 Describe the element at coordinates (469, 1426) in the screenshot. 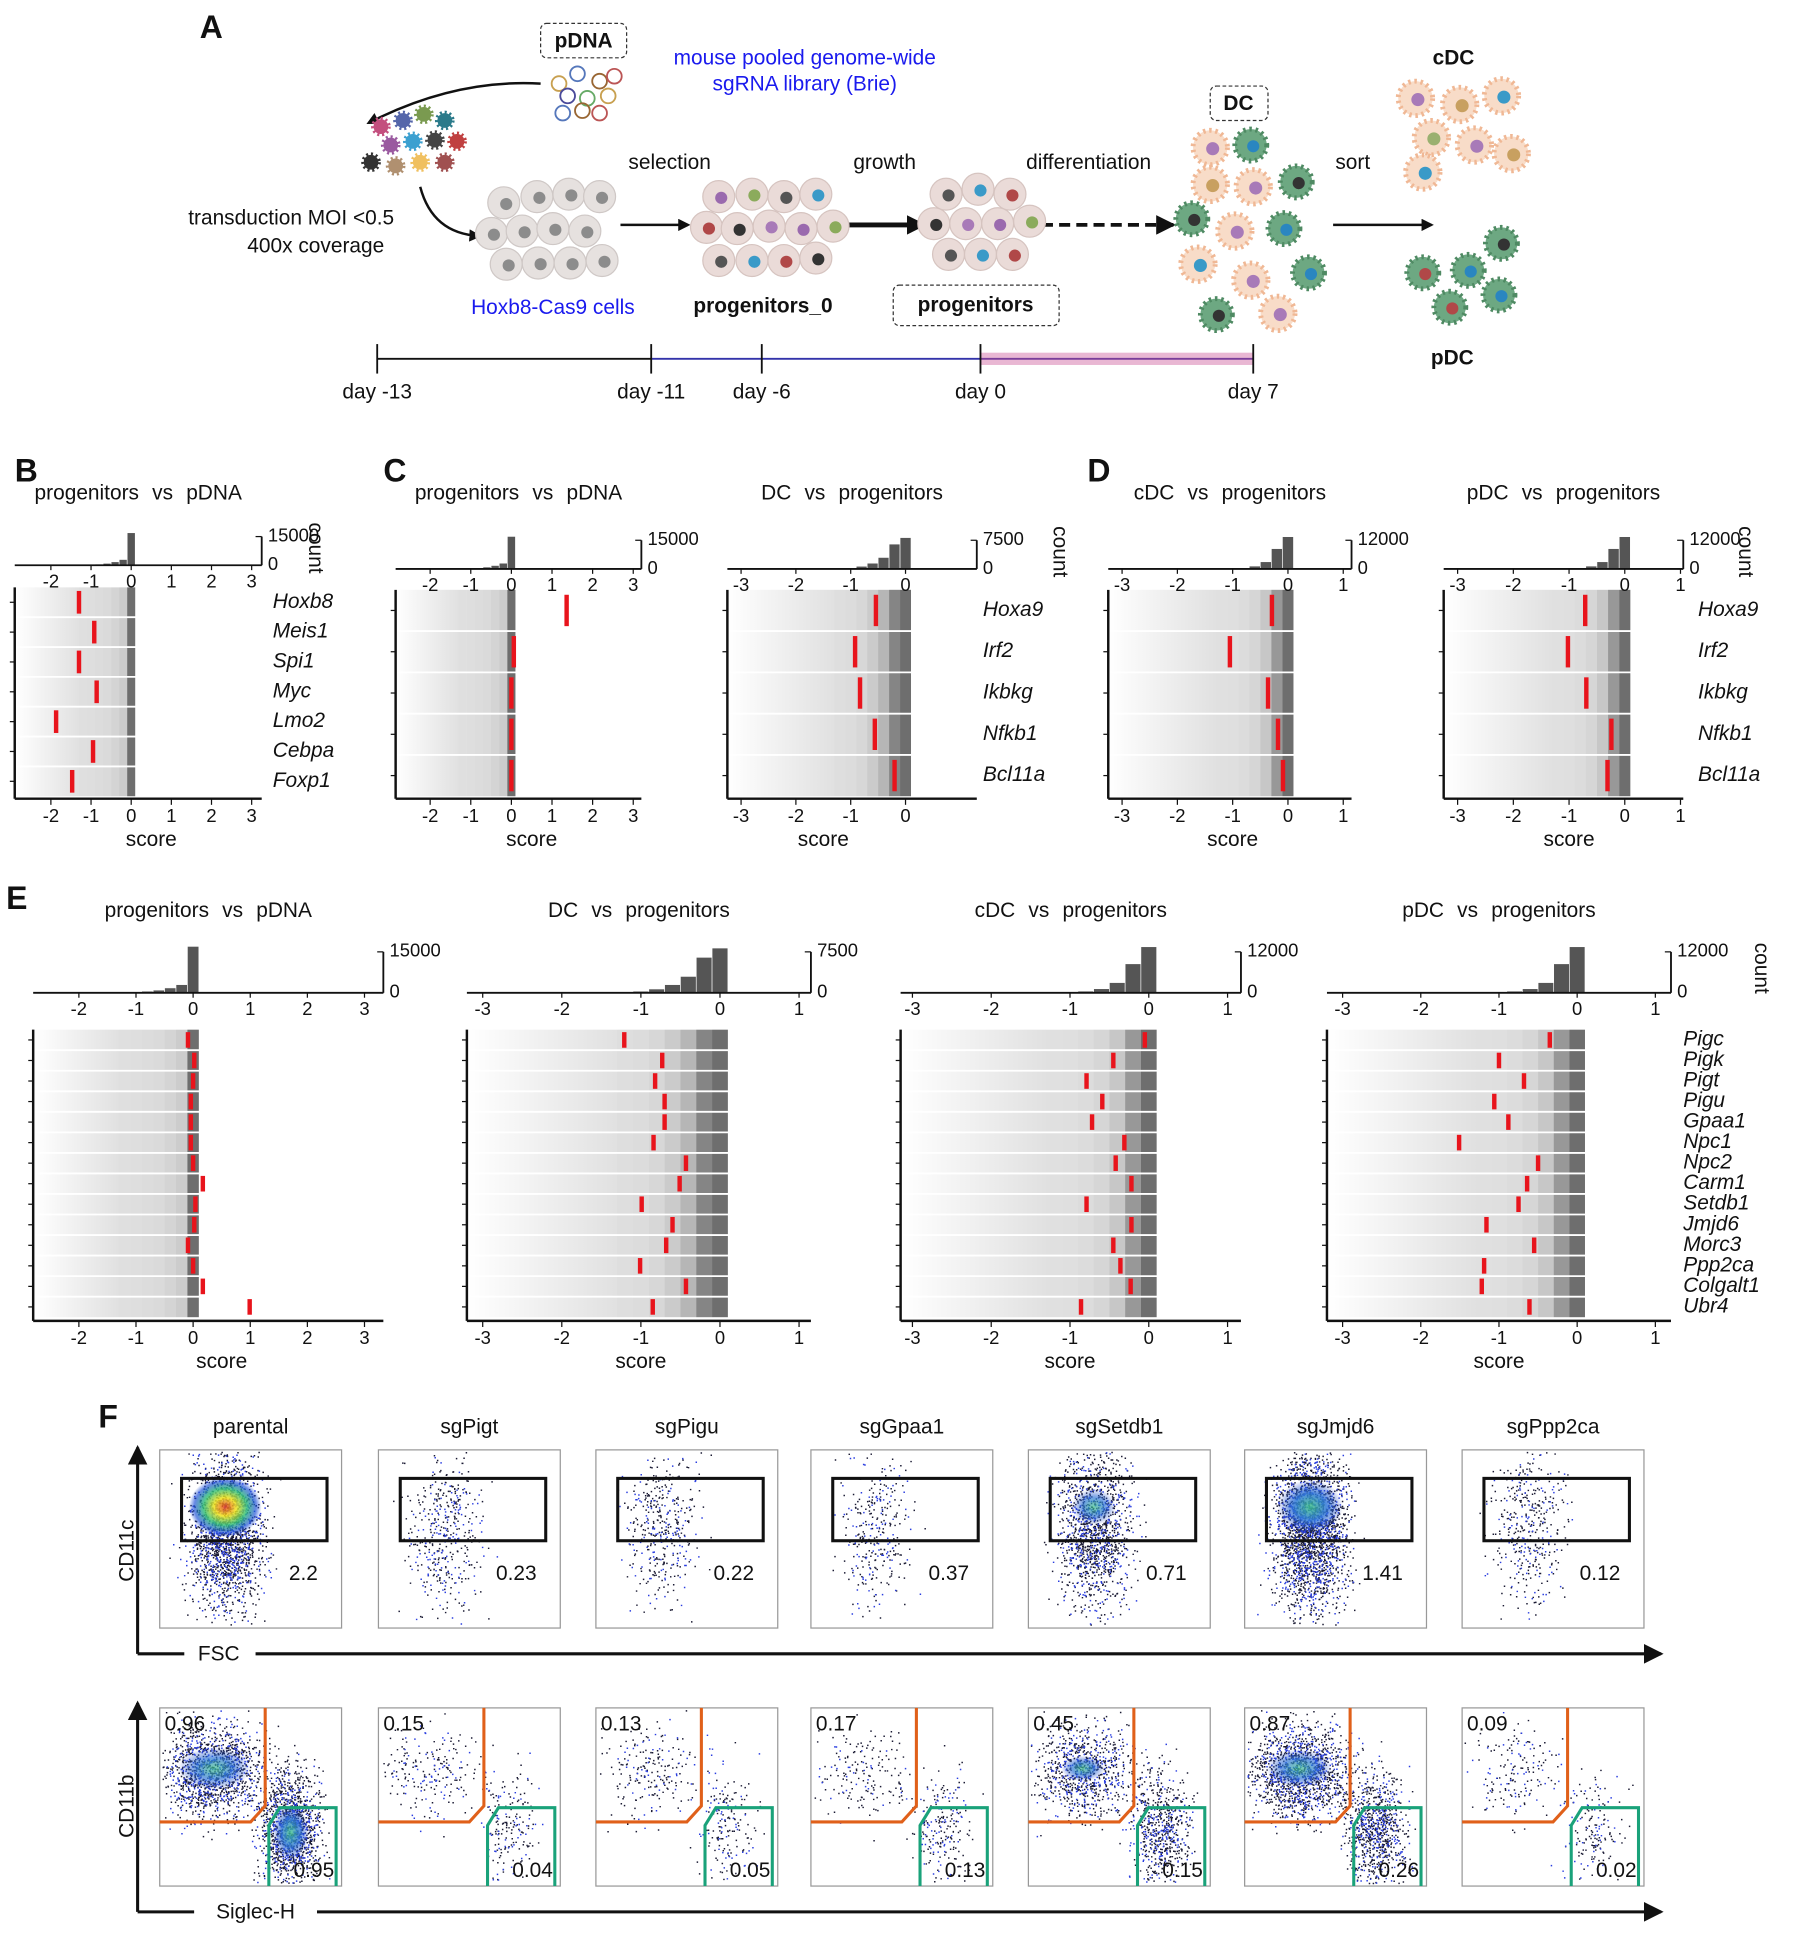

I see `sample-title: sgPigt` at that location.